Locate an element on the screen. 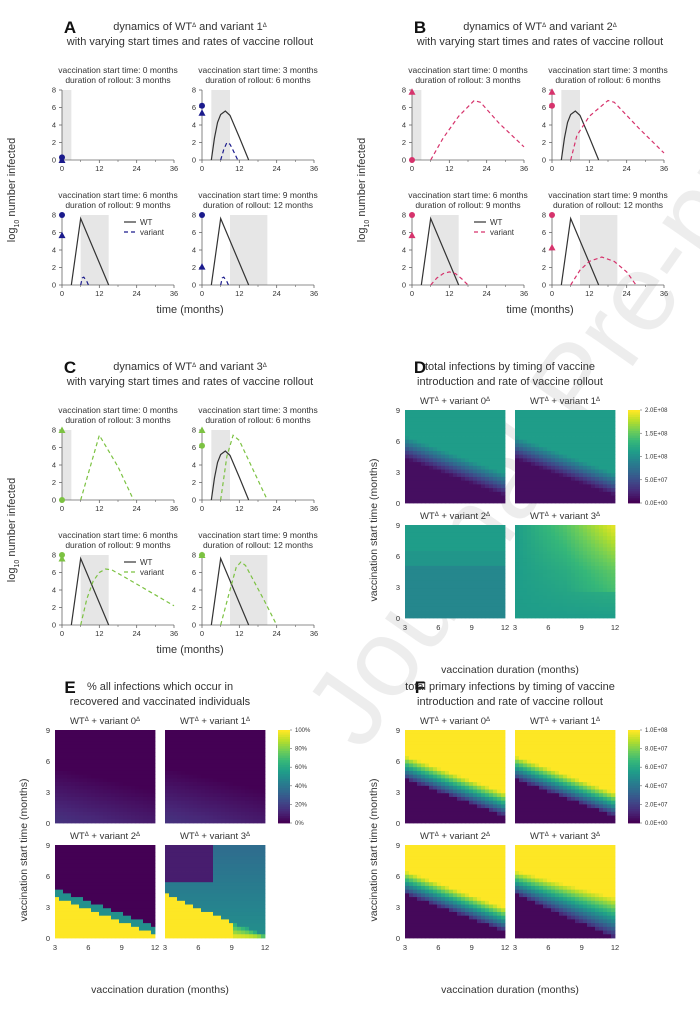  x-tick-label: 0 is located at coordinates (202, 633).